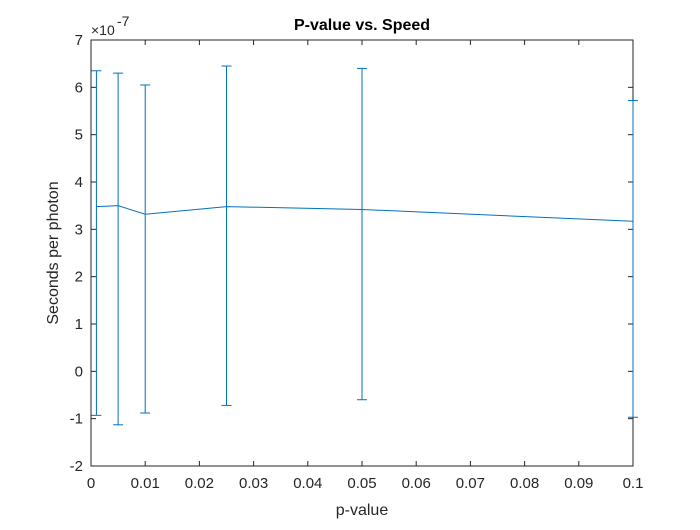 The width and height of the screenshot is (700, 530). Describe the element at coordinates (79, 135) in the screenshot. I see `y-tick-label: 5` at that location.